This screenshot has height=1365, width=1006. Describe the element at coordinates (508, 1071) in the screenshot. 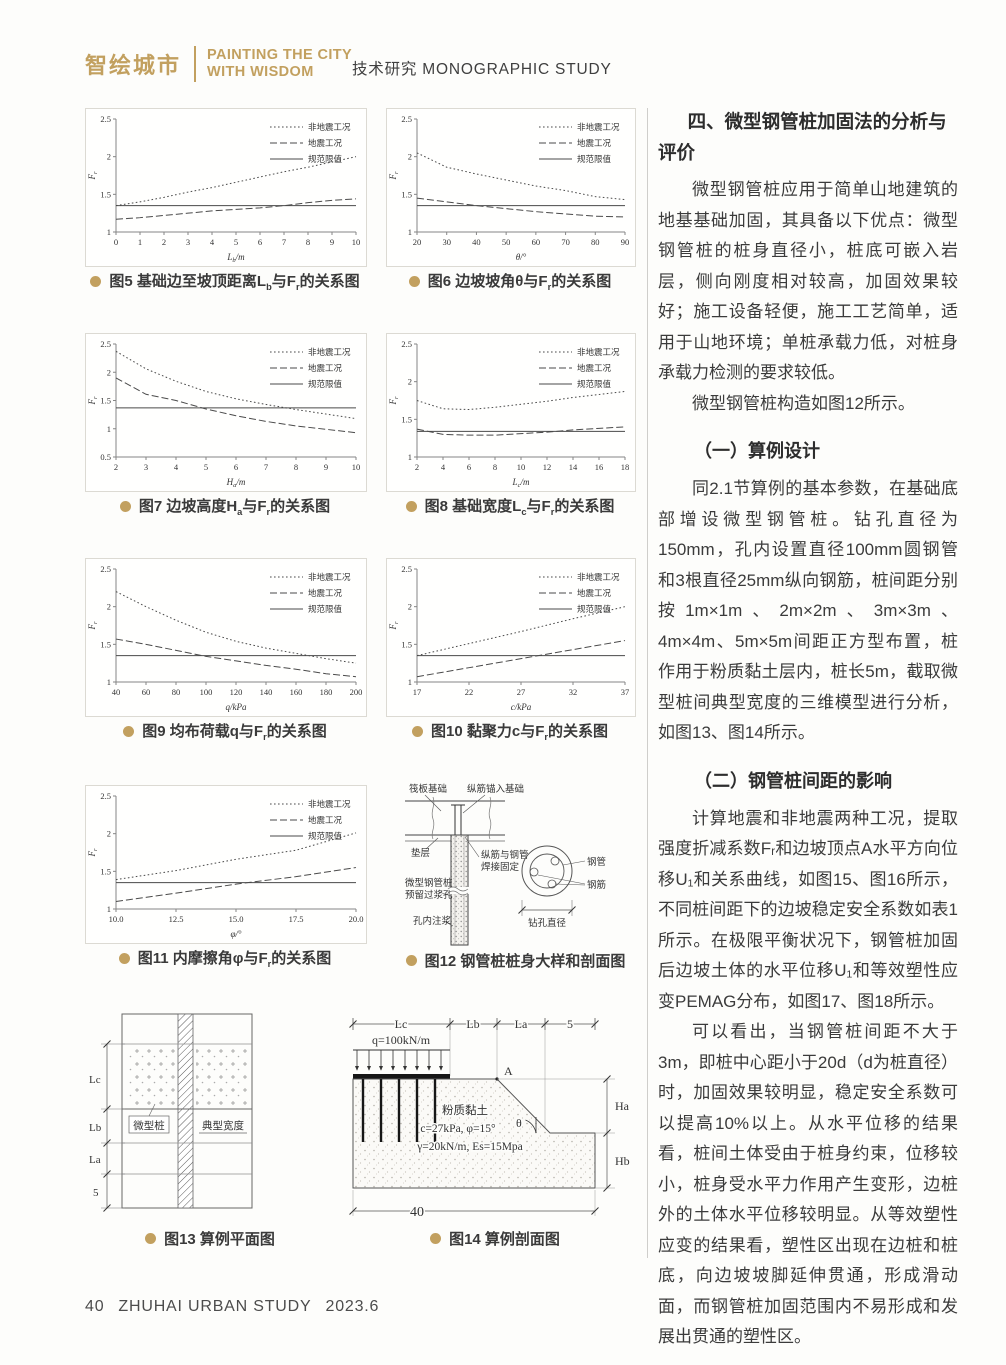

I see `point-a-label: A` at that location.